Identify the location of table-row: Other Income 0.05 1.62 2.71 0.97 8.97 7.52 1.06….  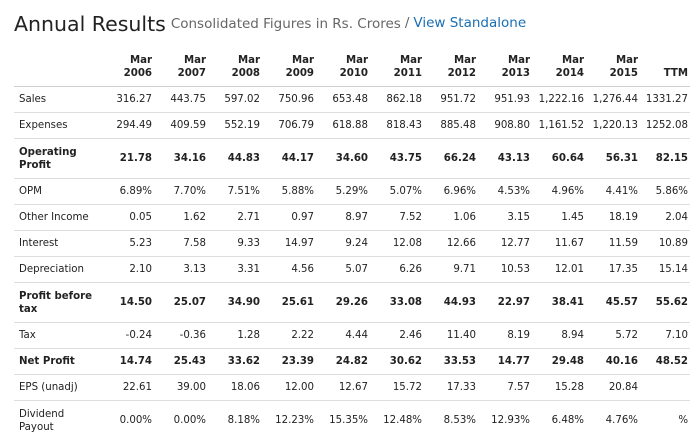
(352, 217).